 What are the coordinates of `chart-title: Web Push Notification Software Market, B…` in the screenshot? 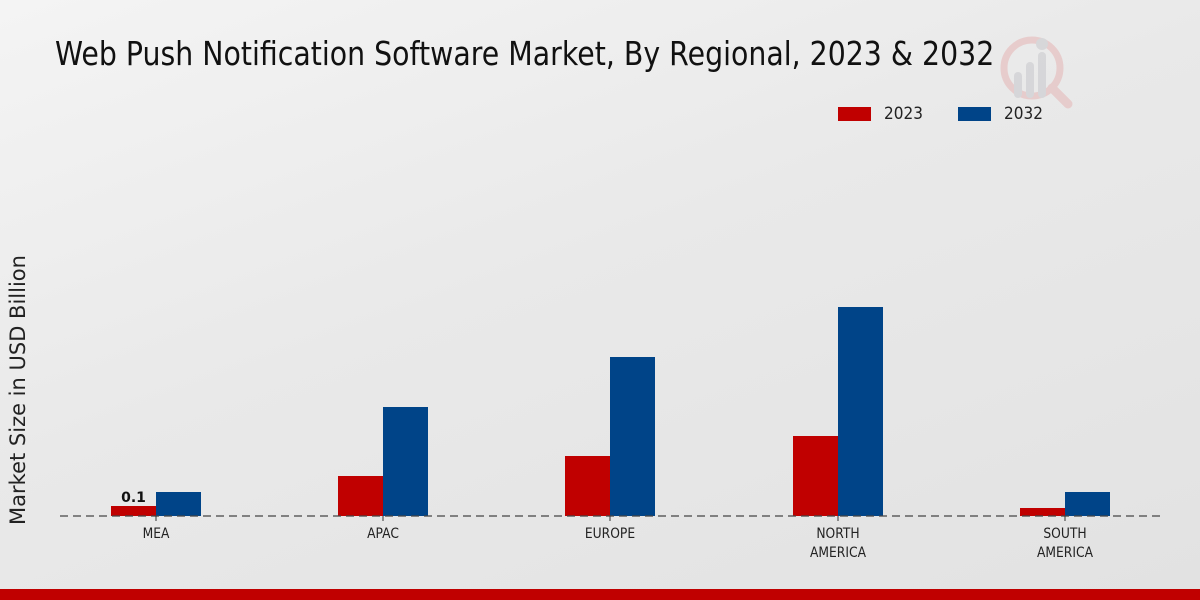 It's located at (525, 53).